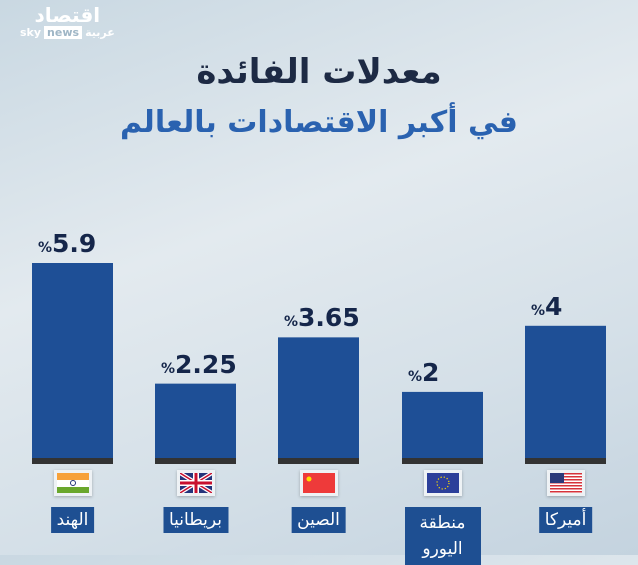 This screenshot has height=565, width=638. I want to click on data-label: %3.65, so click(322, 317).